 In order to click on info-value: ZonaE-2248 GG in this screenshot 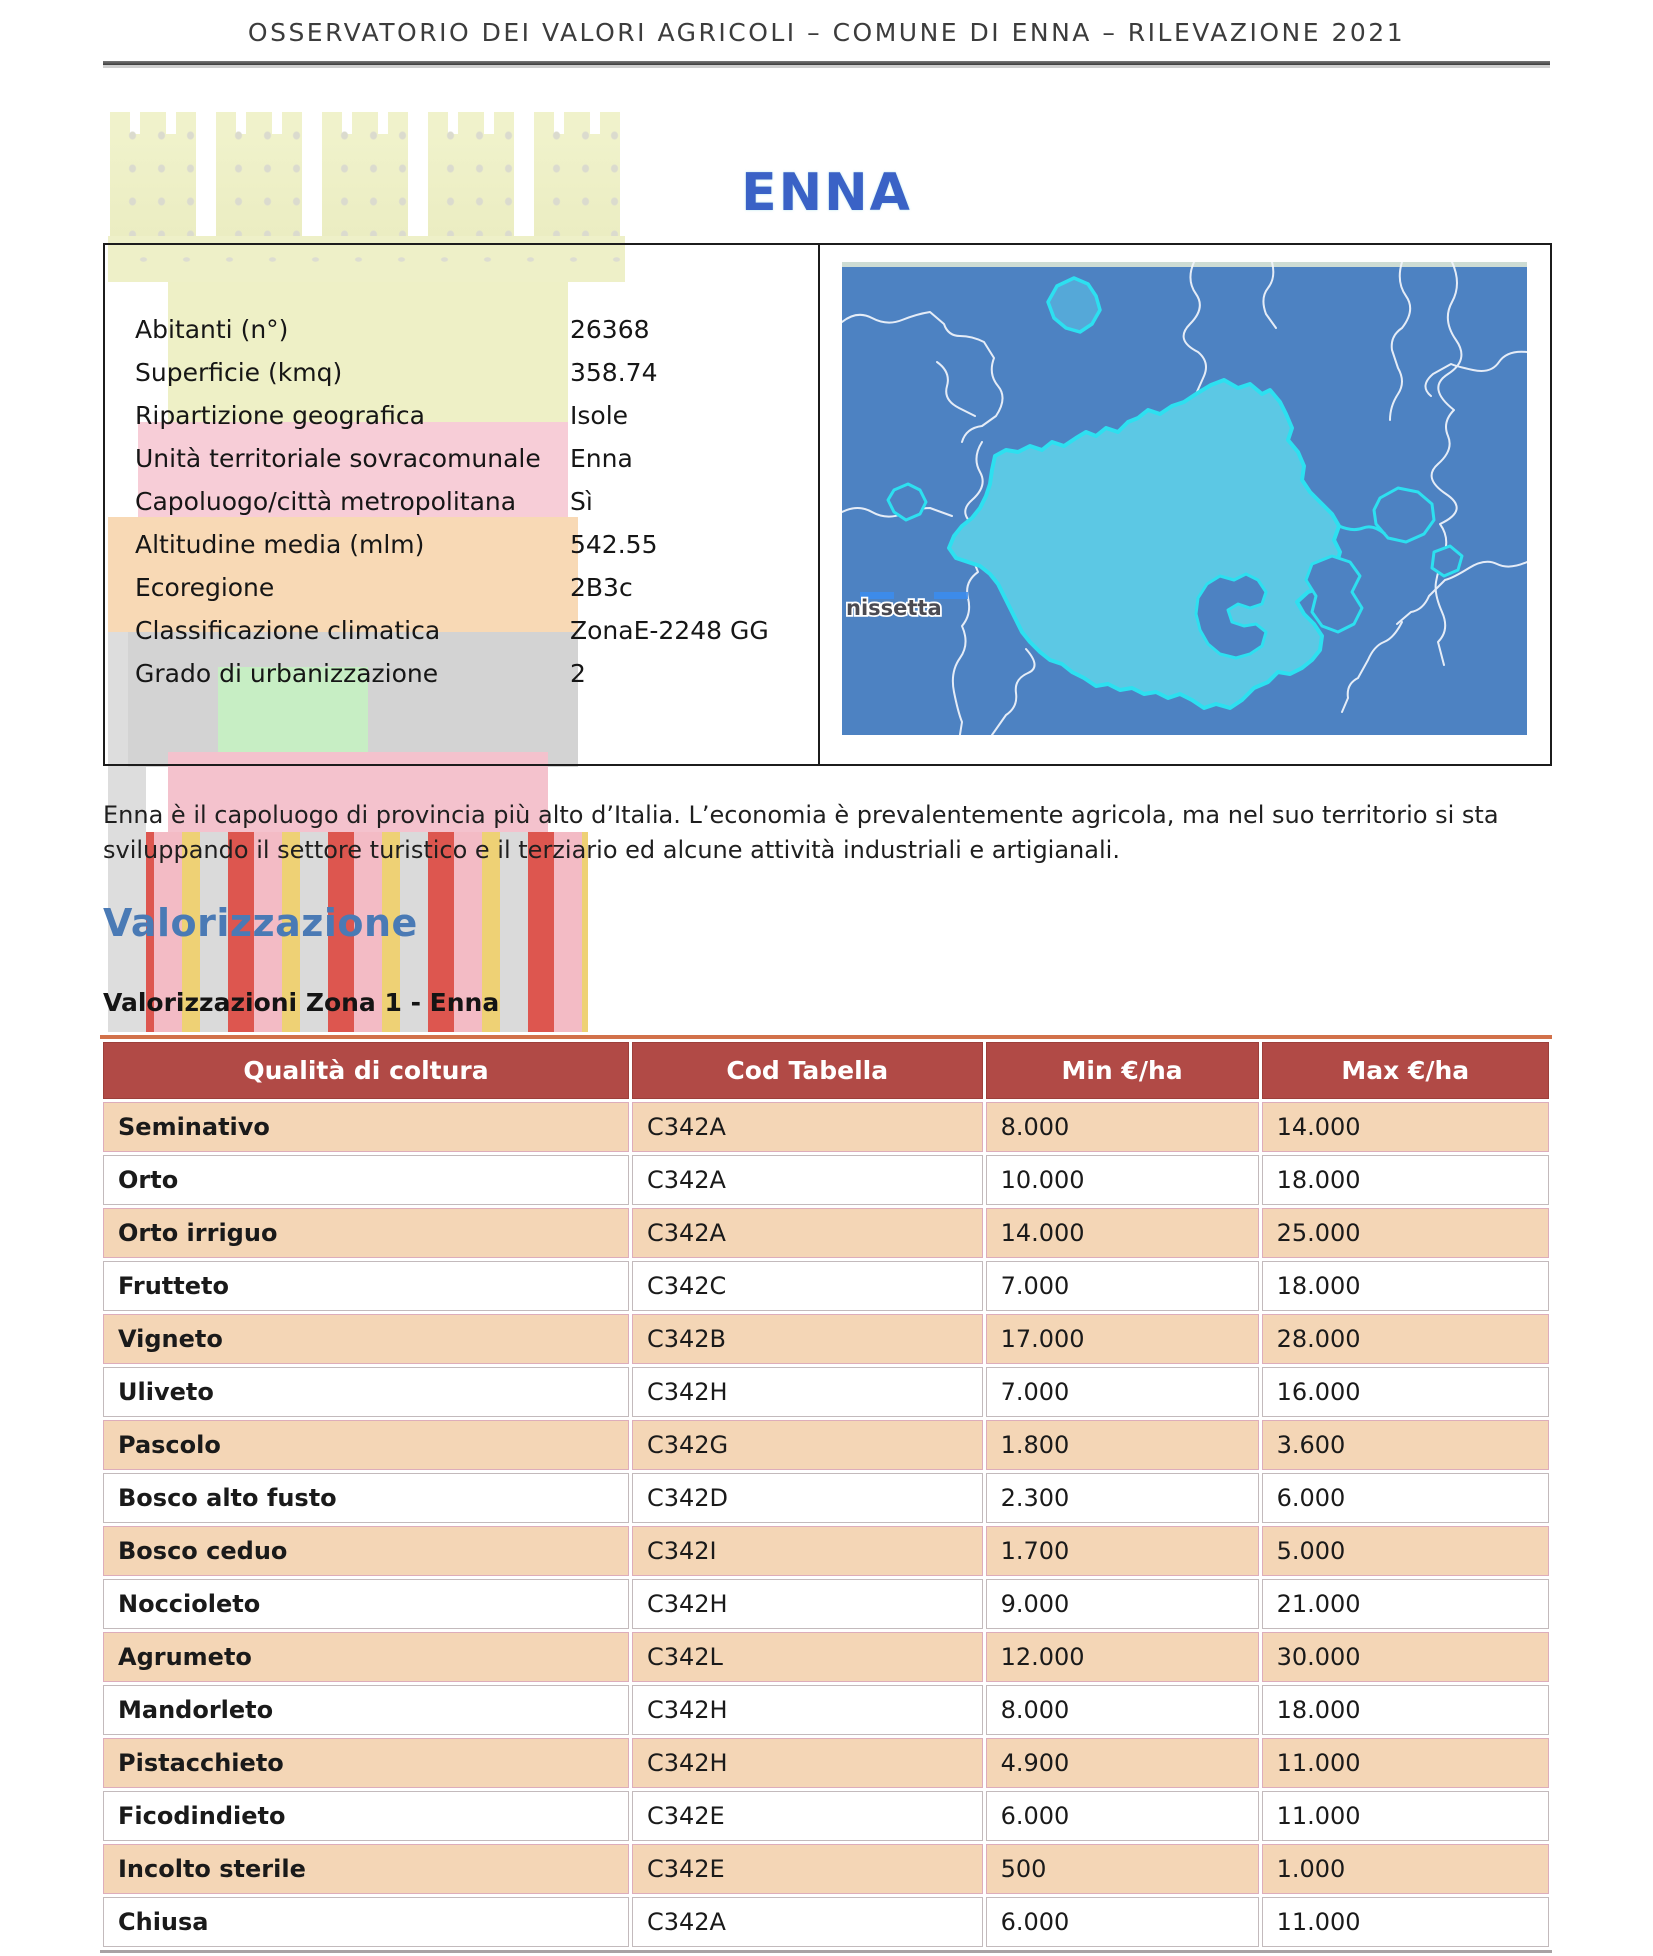, I will do `click(669, 630)`.